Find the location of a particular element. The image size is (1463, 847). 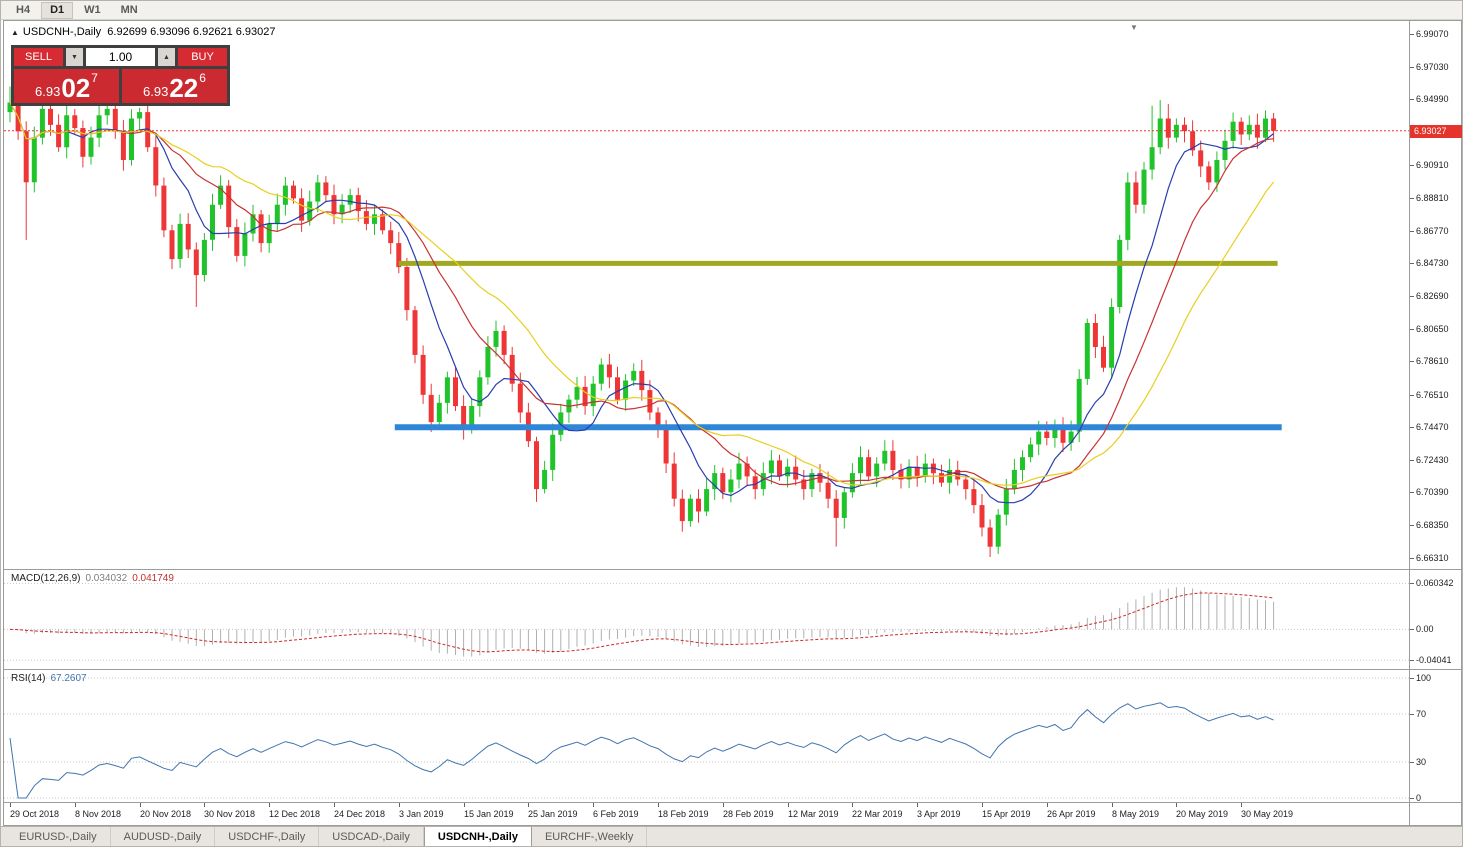

date-label: 6 Feb 2019 is located at coordinates (616, 814).